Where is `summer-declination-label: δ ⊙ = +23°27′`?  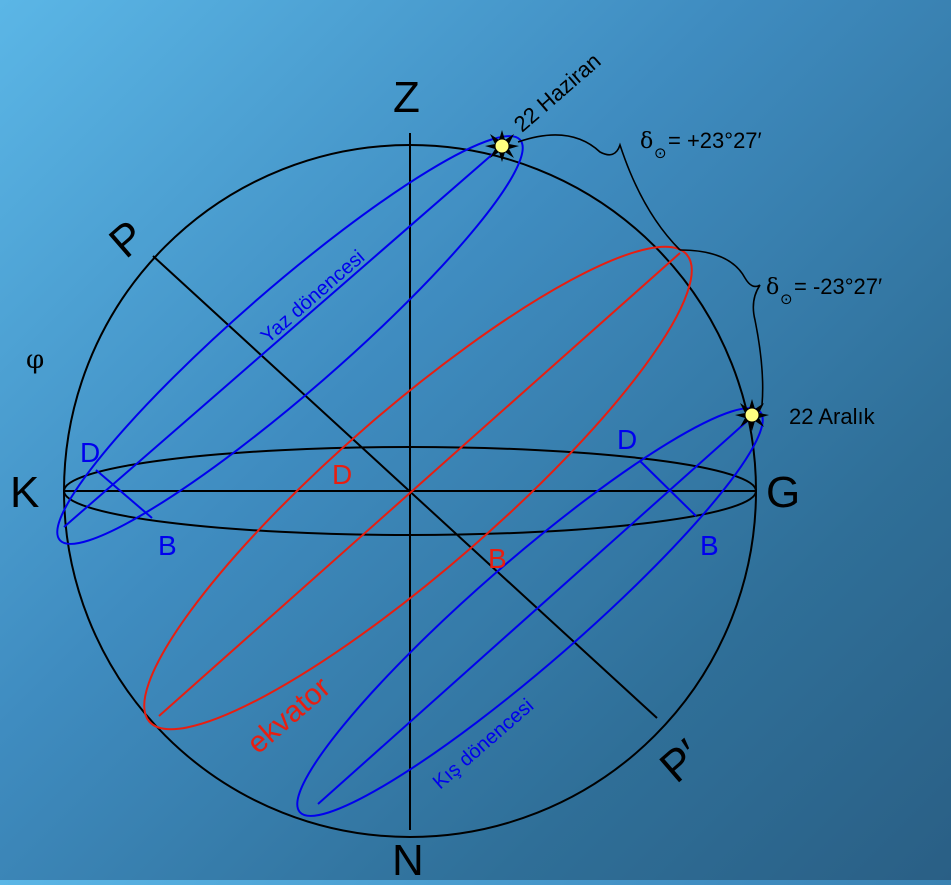 summer-declination-label: δ ⊙ = +23°27′ is located at coordinates (701, 145).